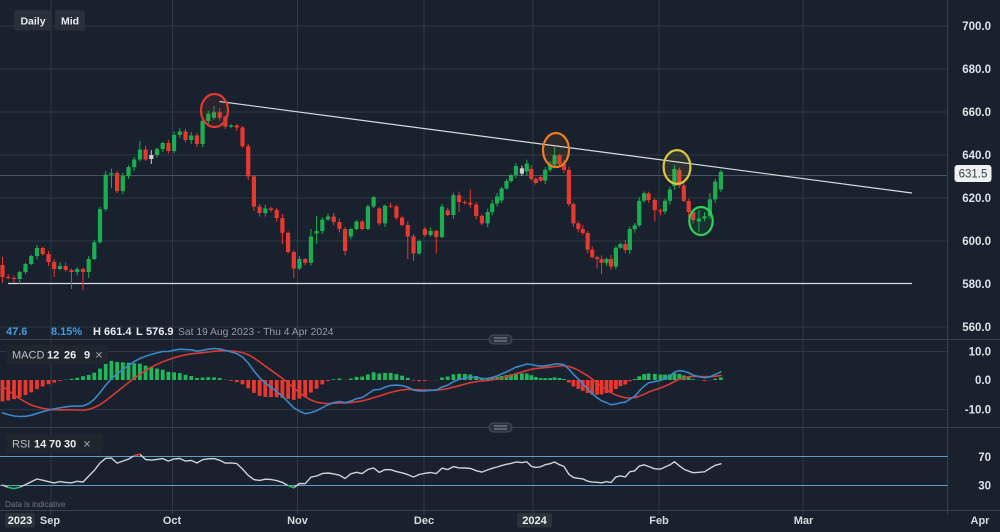  What do you see at coordinates (976, 113) in the screenshot?
I see `svg-text: 660.0` at bounding box center [976, 113].